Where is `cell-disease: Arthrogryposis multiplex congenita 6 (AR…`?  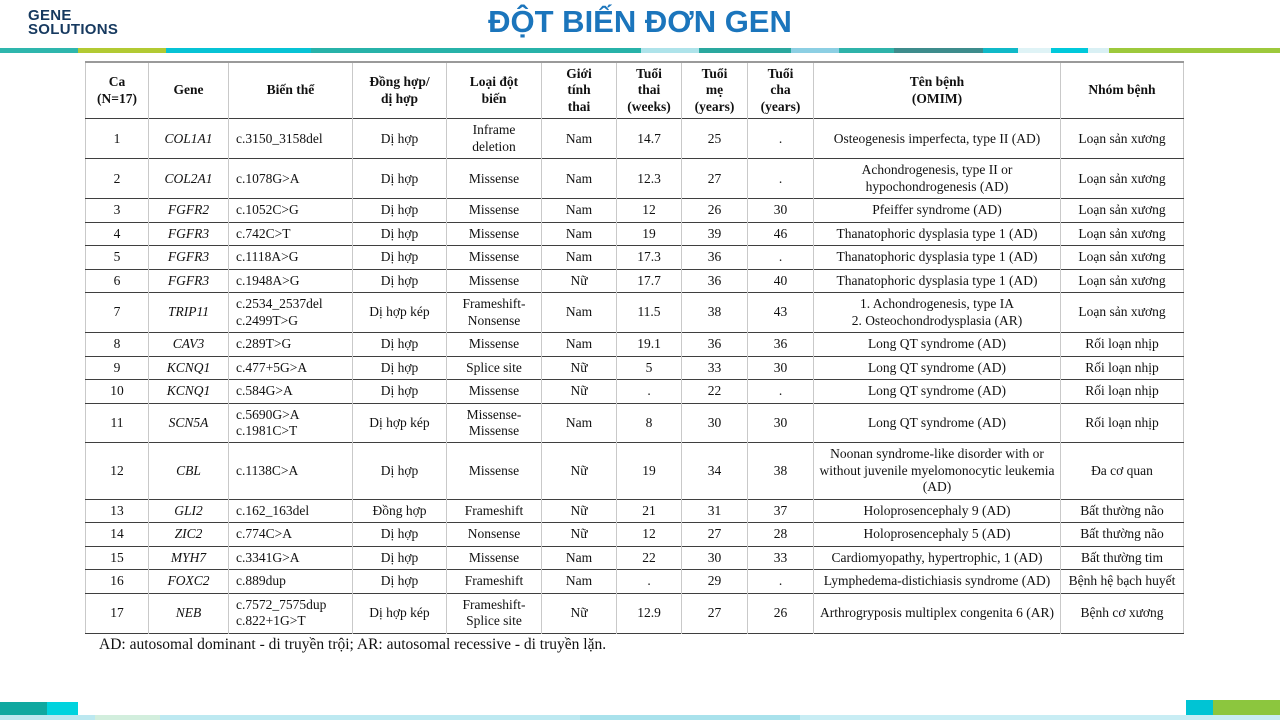 cell-disease: Arthrogryposis multiplex congenita 6 (AR… is located at coordinates (937, 613).